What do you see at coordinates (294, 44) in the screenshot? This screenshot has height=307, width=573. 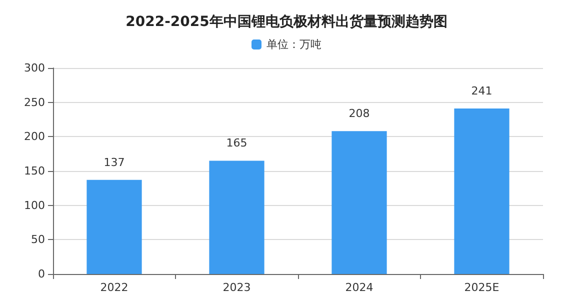 I see `legend-label: 单位：万吨` at bounding box center [294, 44].